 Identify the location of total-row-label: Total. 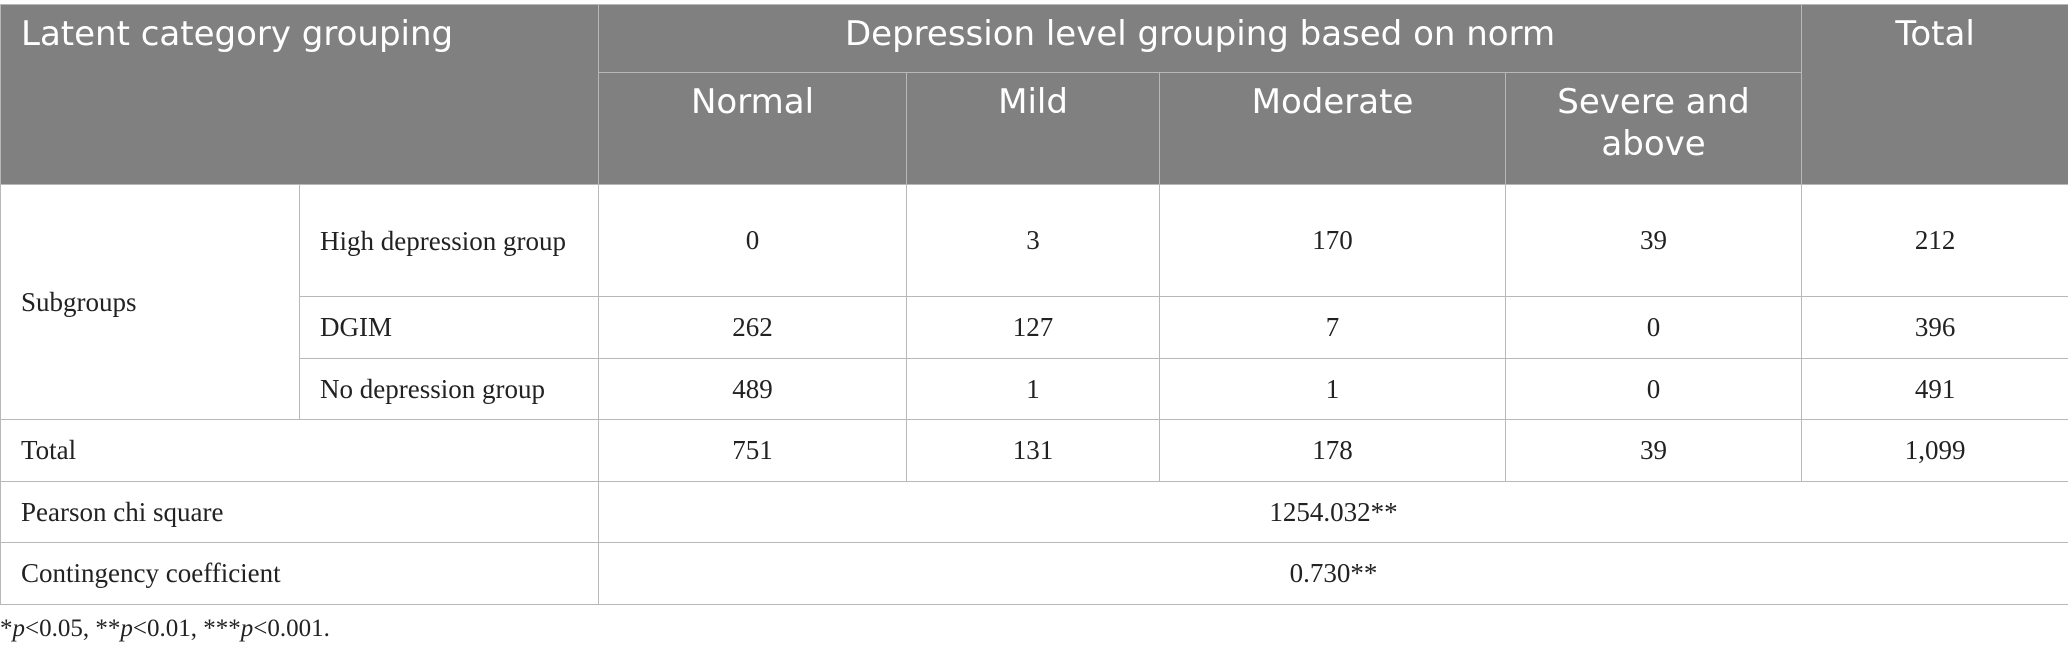
(300, 450).